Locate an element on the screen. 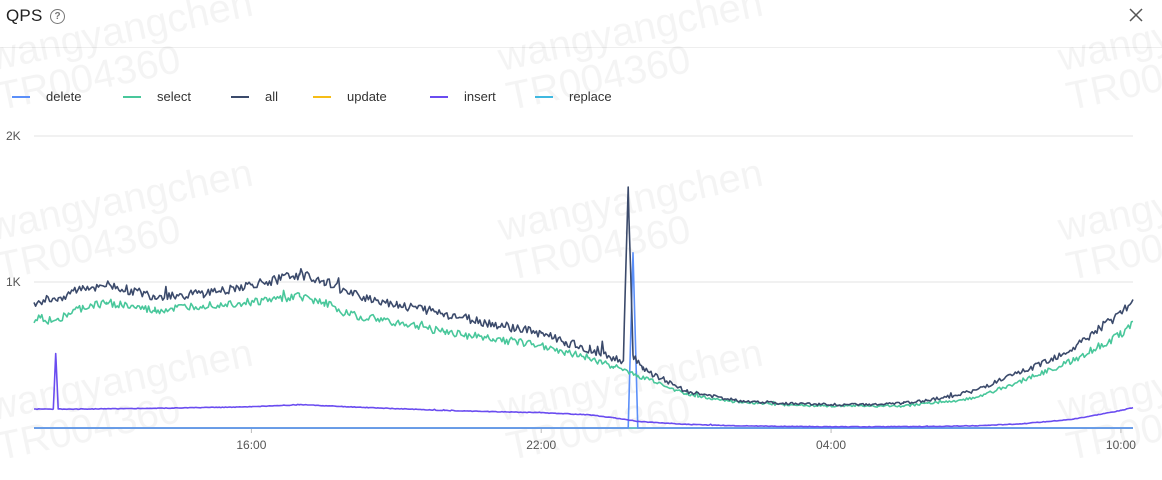 The width and height of the screenshot is (1162, 480). chart-title: QPS is located at coordinates (24, 15).